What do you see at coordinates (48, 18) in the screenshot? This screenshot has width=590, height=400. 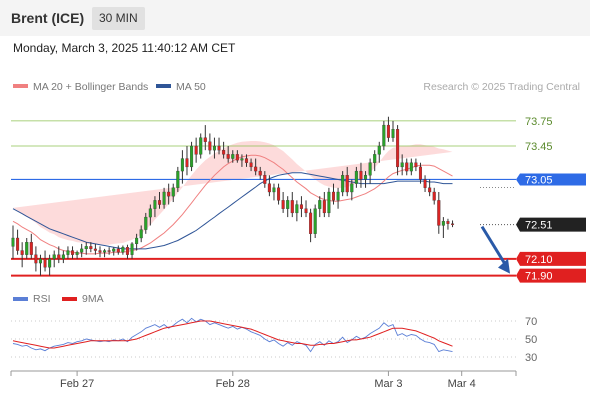 I see `instrument-title: Brent (ICE)` at bounding box center [48, 18].